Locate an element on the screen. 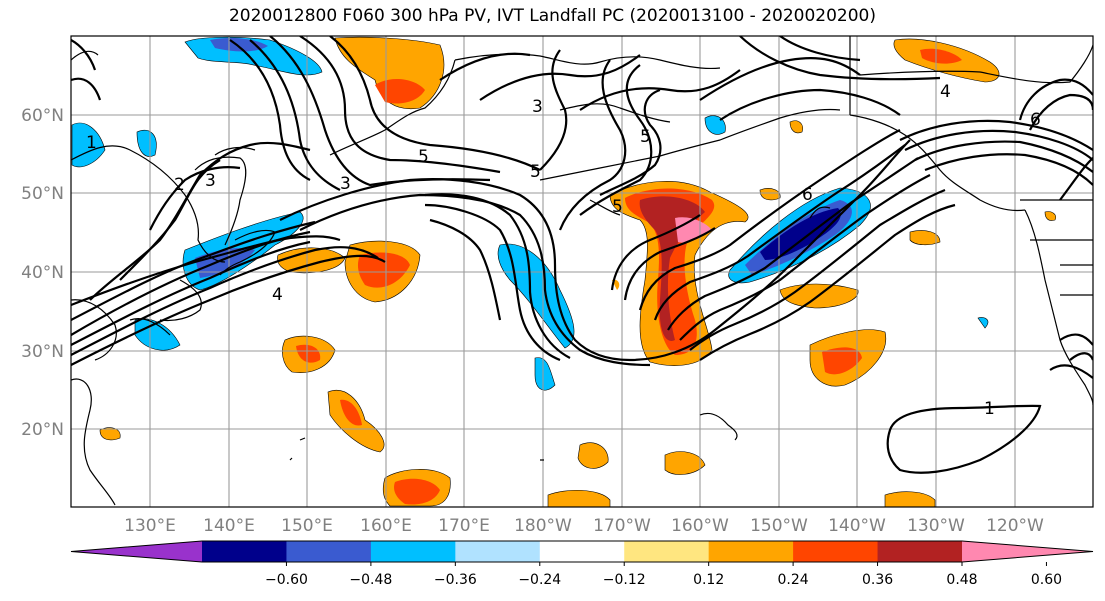  lon-label-150w: 150°W is located at coordinates (779, 526).